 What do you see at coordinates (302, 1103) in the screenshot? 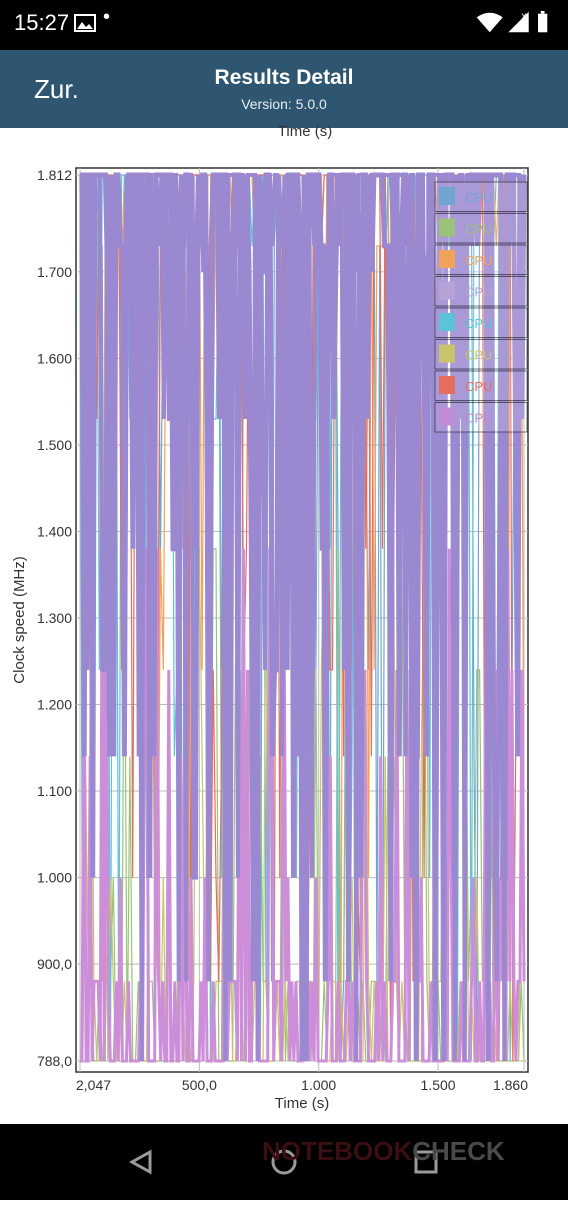
I see `x-axis-label: Time (s)` at bounding box center [302, 1103].